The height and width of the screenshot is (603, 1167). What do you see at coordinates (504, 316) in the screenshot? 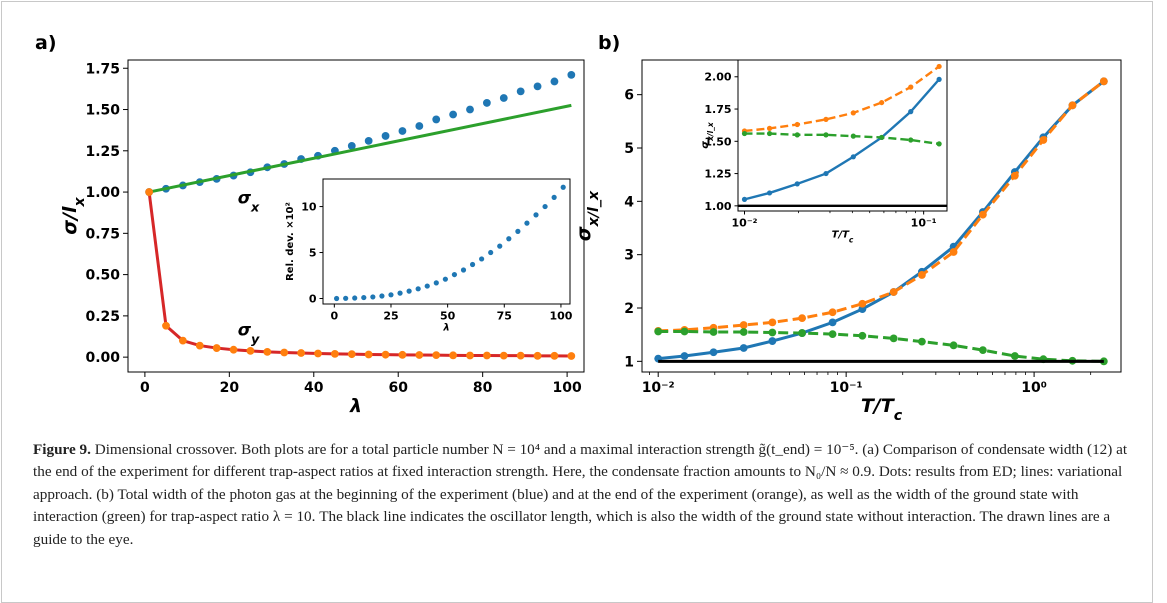
I see `x-tick-label: 75` at bounding box center [504, 316].